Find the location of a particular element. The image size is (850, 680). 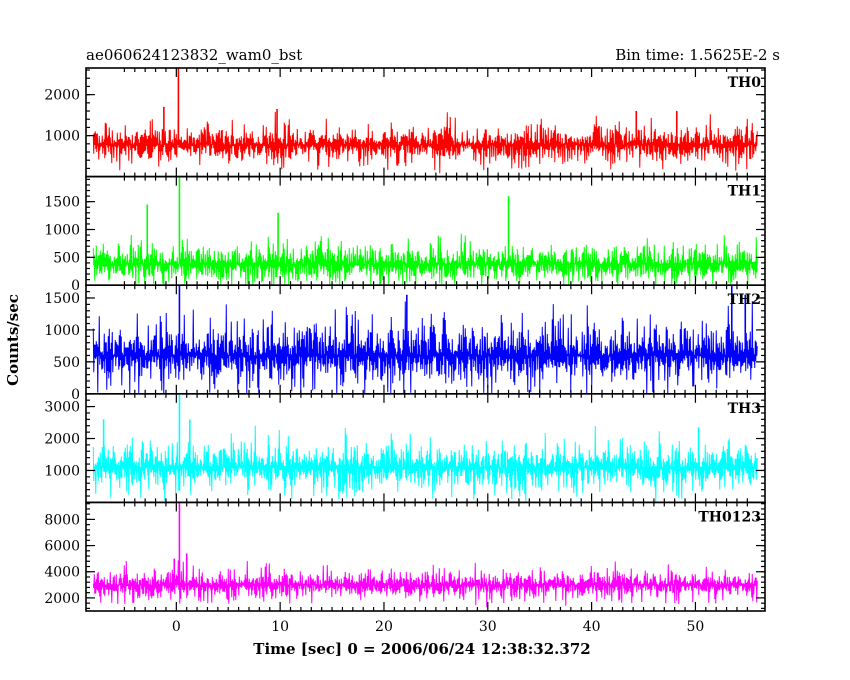

panel-th0123: 2000 4000 6000 8000 TH0123 is located at coordinates (405, 556).